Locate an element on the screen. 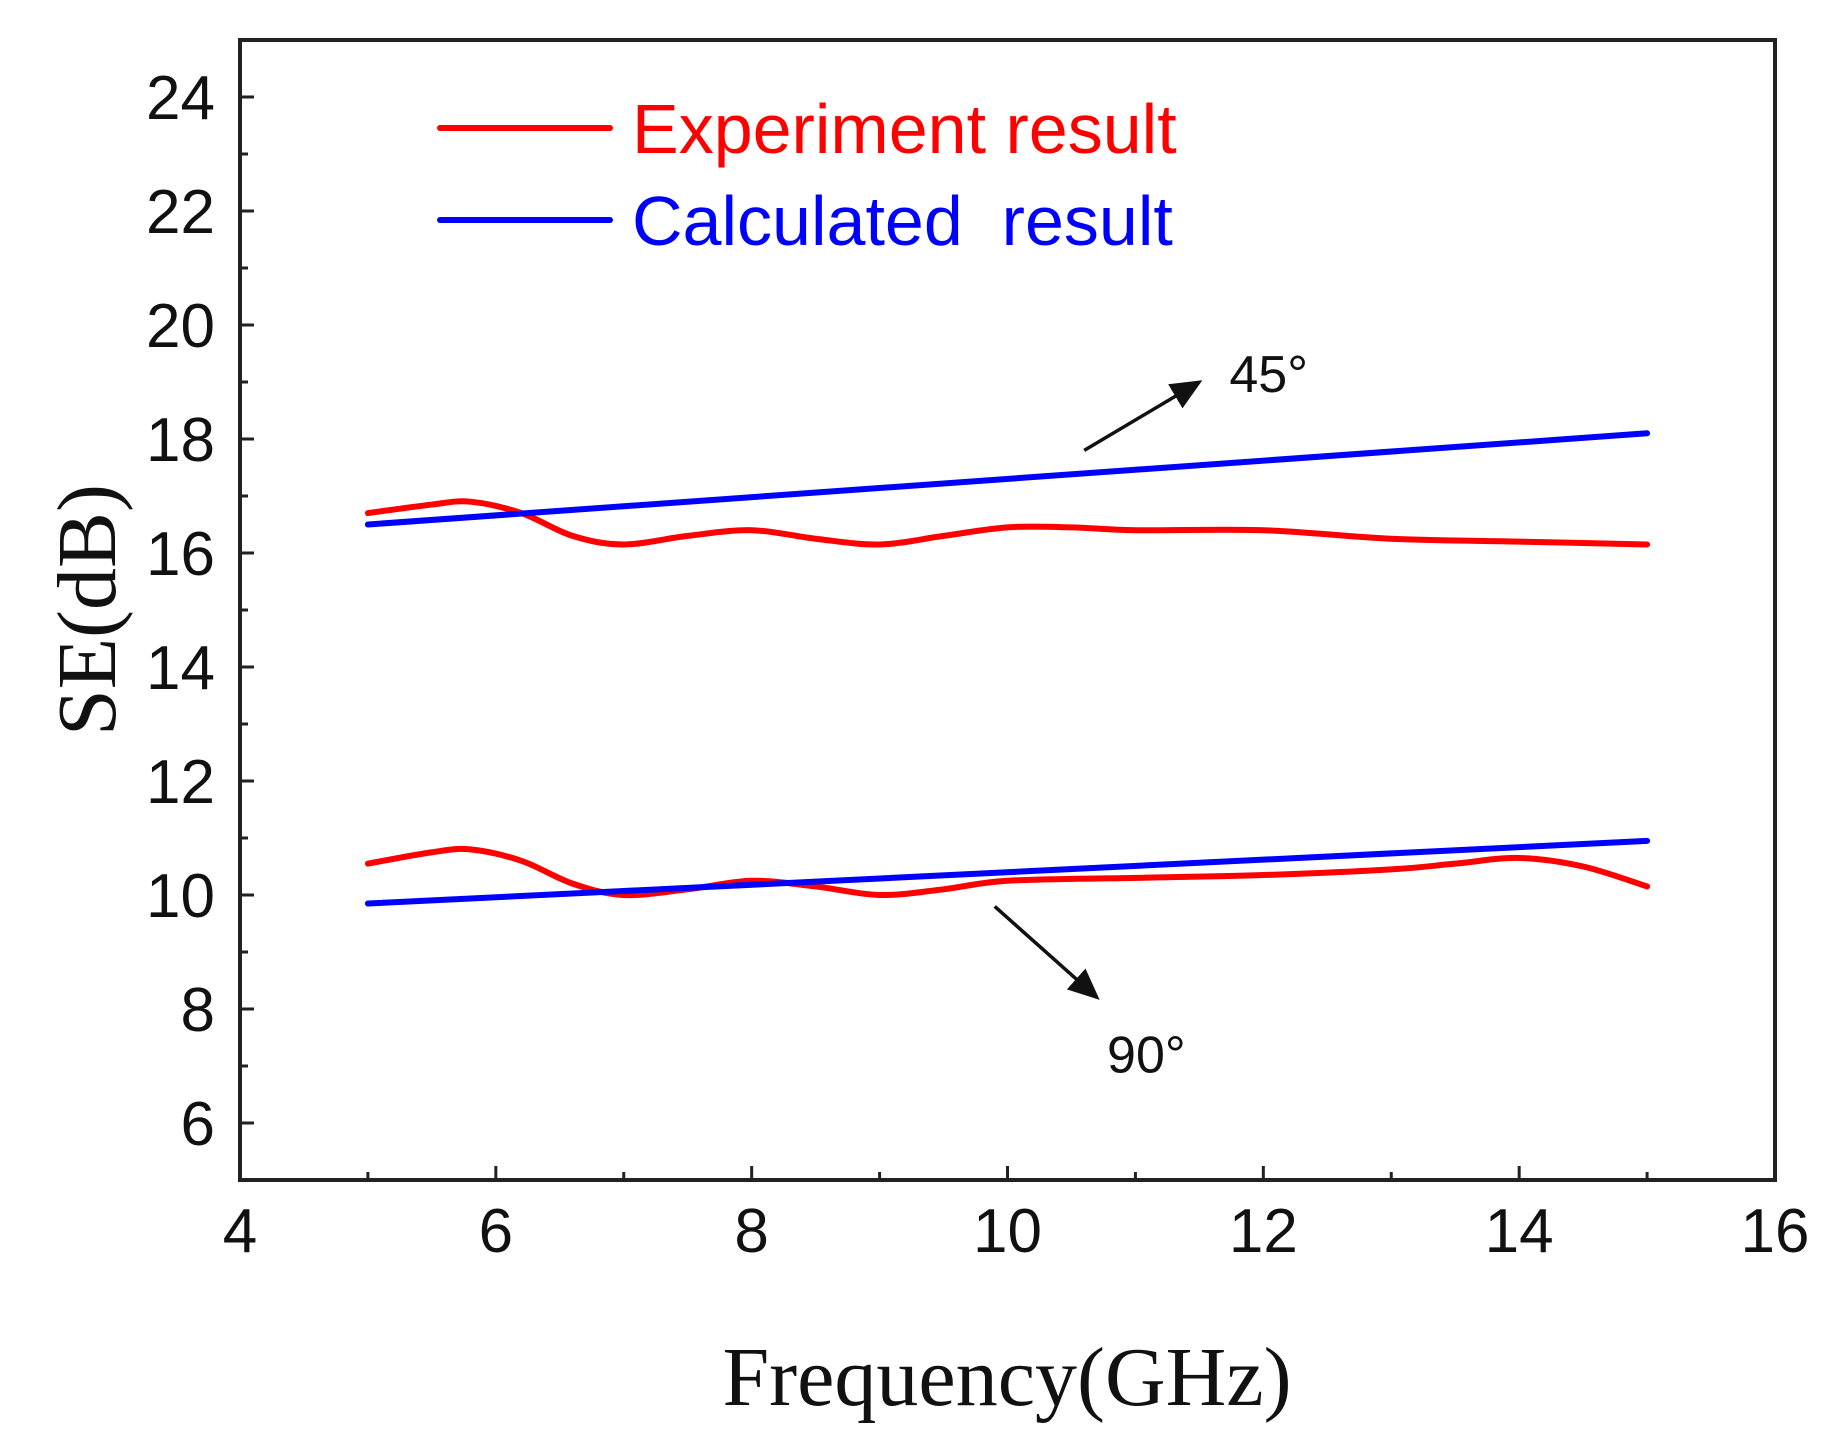 The height and width of the screenshot is (1433, 1826). annotation-45deg-label: 45° is located at coordinates (1268, 375).